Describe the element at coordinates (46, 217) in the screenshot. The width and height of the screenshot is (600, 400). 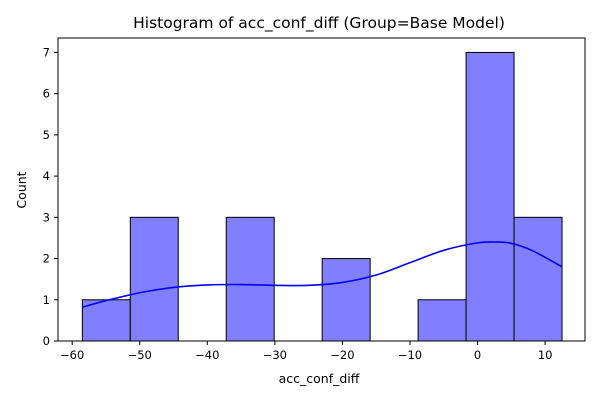
I see `y-tick-label: 3` at that location.